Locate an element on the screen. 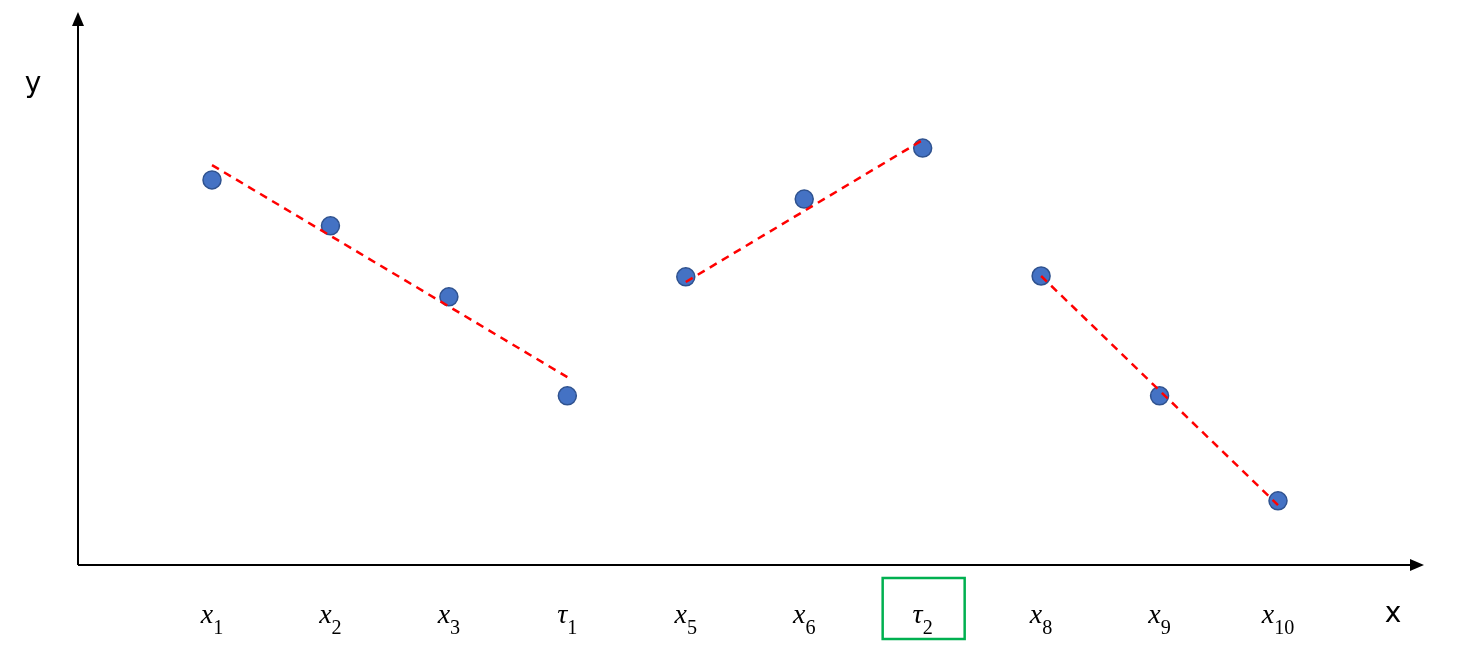  x-tick-label: x$_{1}$ is located at coordinates (211, 618).